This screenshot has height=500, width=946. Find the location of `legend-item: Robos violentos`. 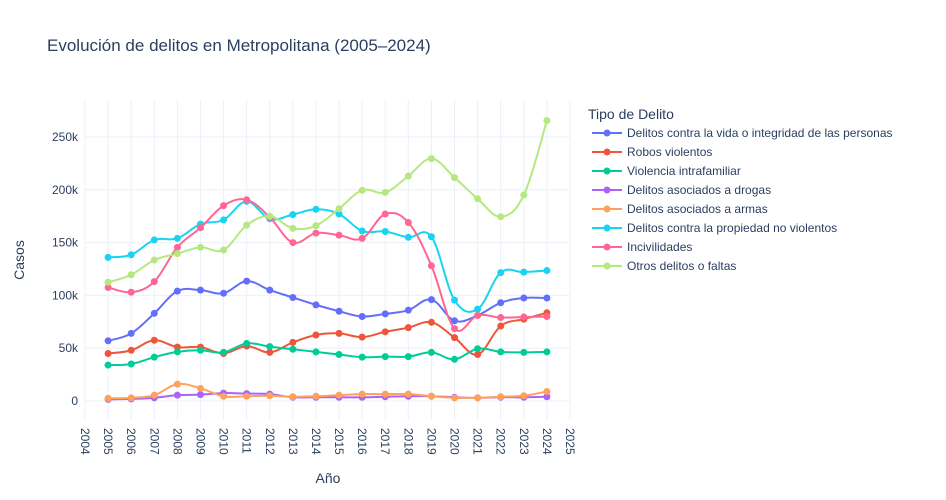

legend-item: Robos violentos is located at coordinates (652, 152).